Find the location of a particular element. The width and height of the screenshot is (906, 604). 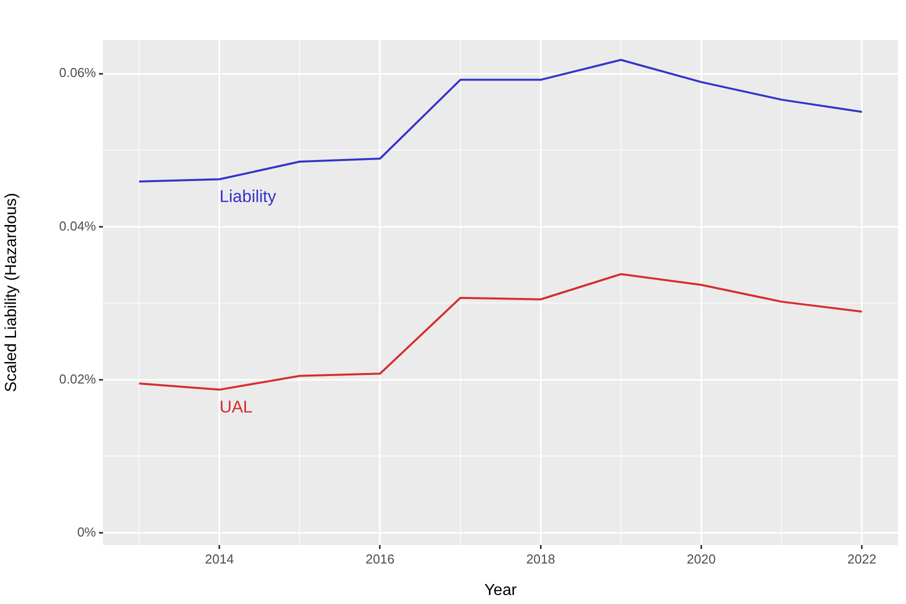

series-label: Liability is located at coordinates (248, 196).